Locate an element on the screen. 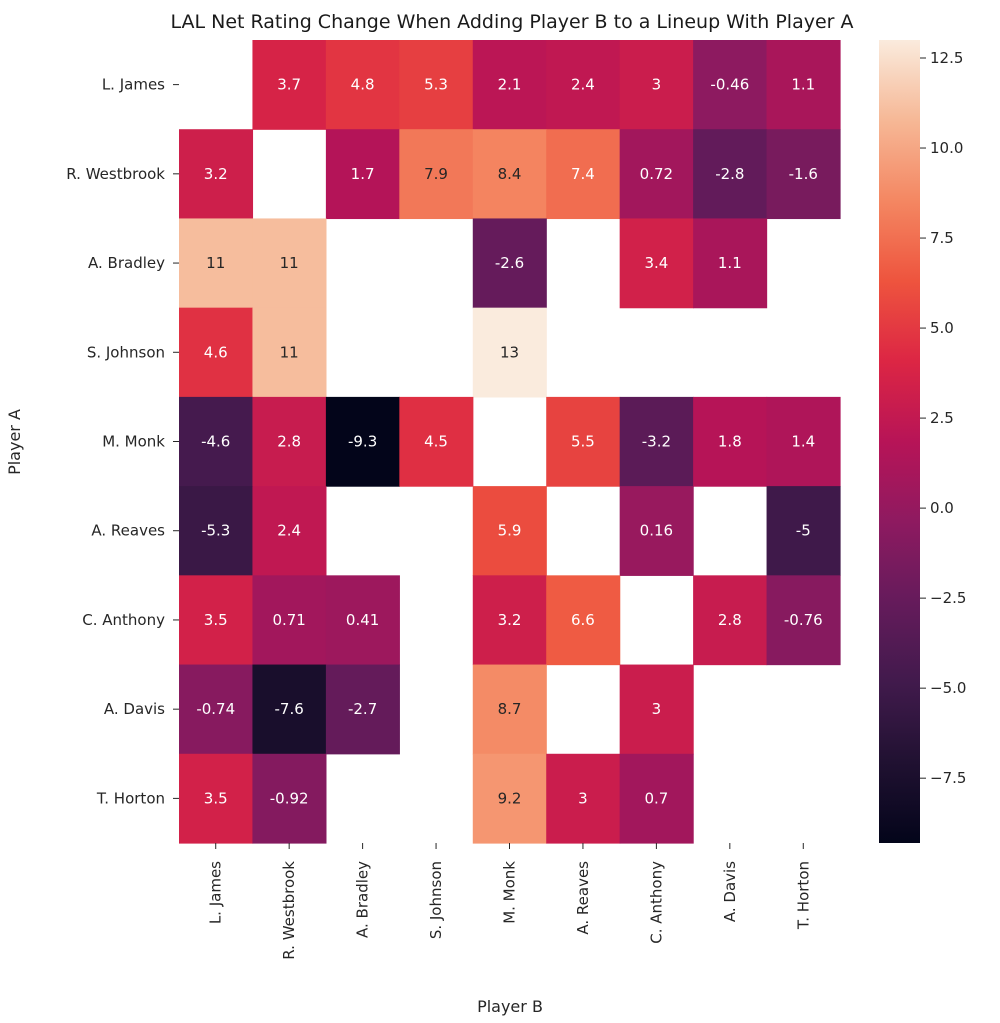 The height and width of the screenshot is (1023, 1000). cell-value-label: 2.1 is located at coordinates (510, 85).